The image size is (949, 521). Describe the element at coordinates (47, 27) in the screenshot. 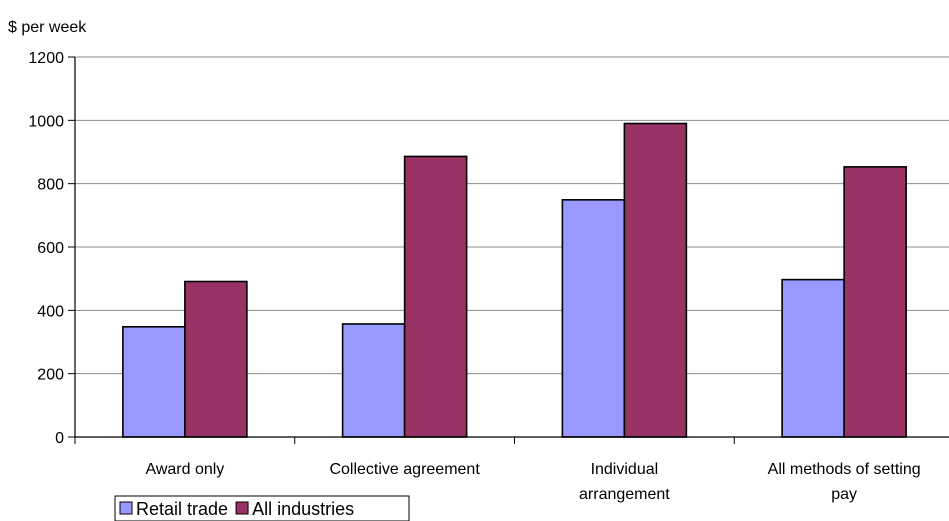

I see `y-unit-label: $ per week` at that location.